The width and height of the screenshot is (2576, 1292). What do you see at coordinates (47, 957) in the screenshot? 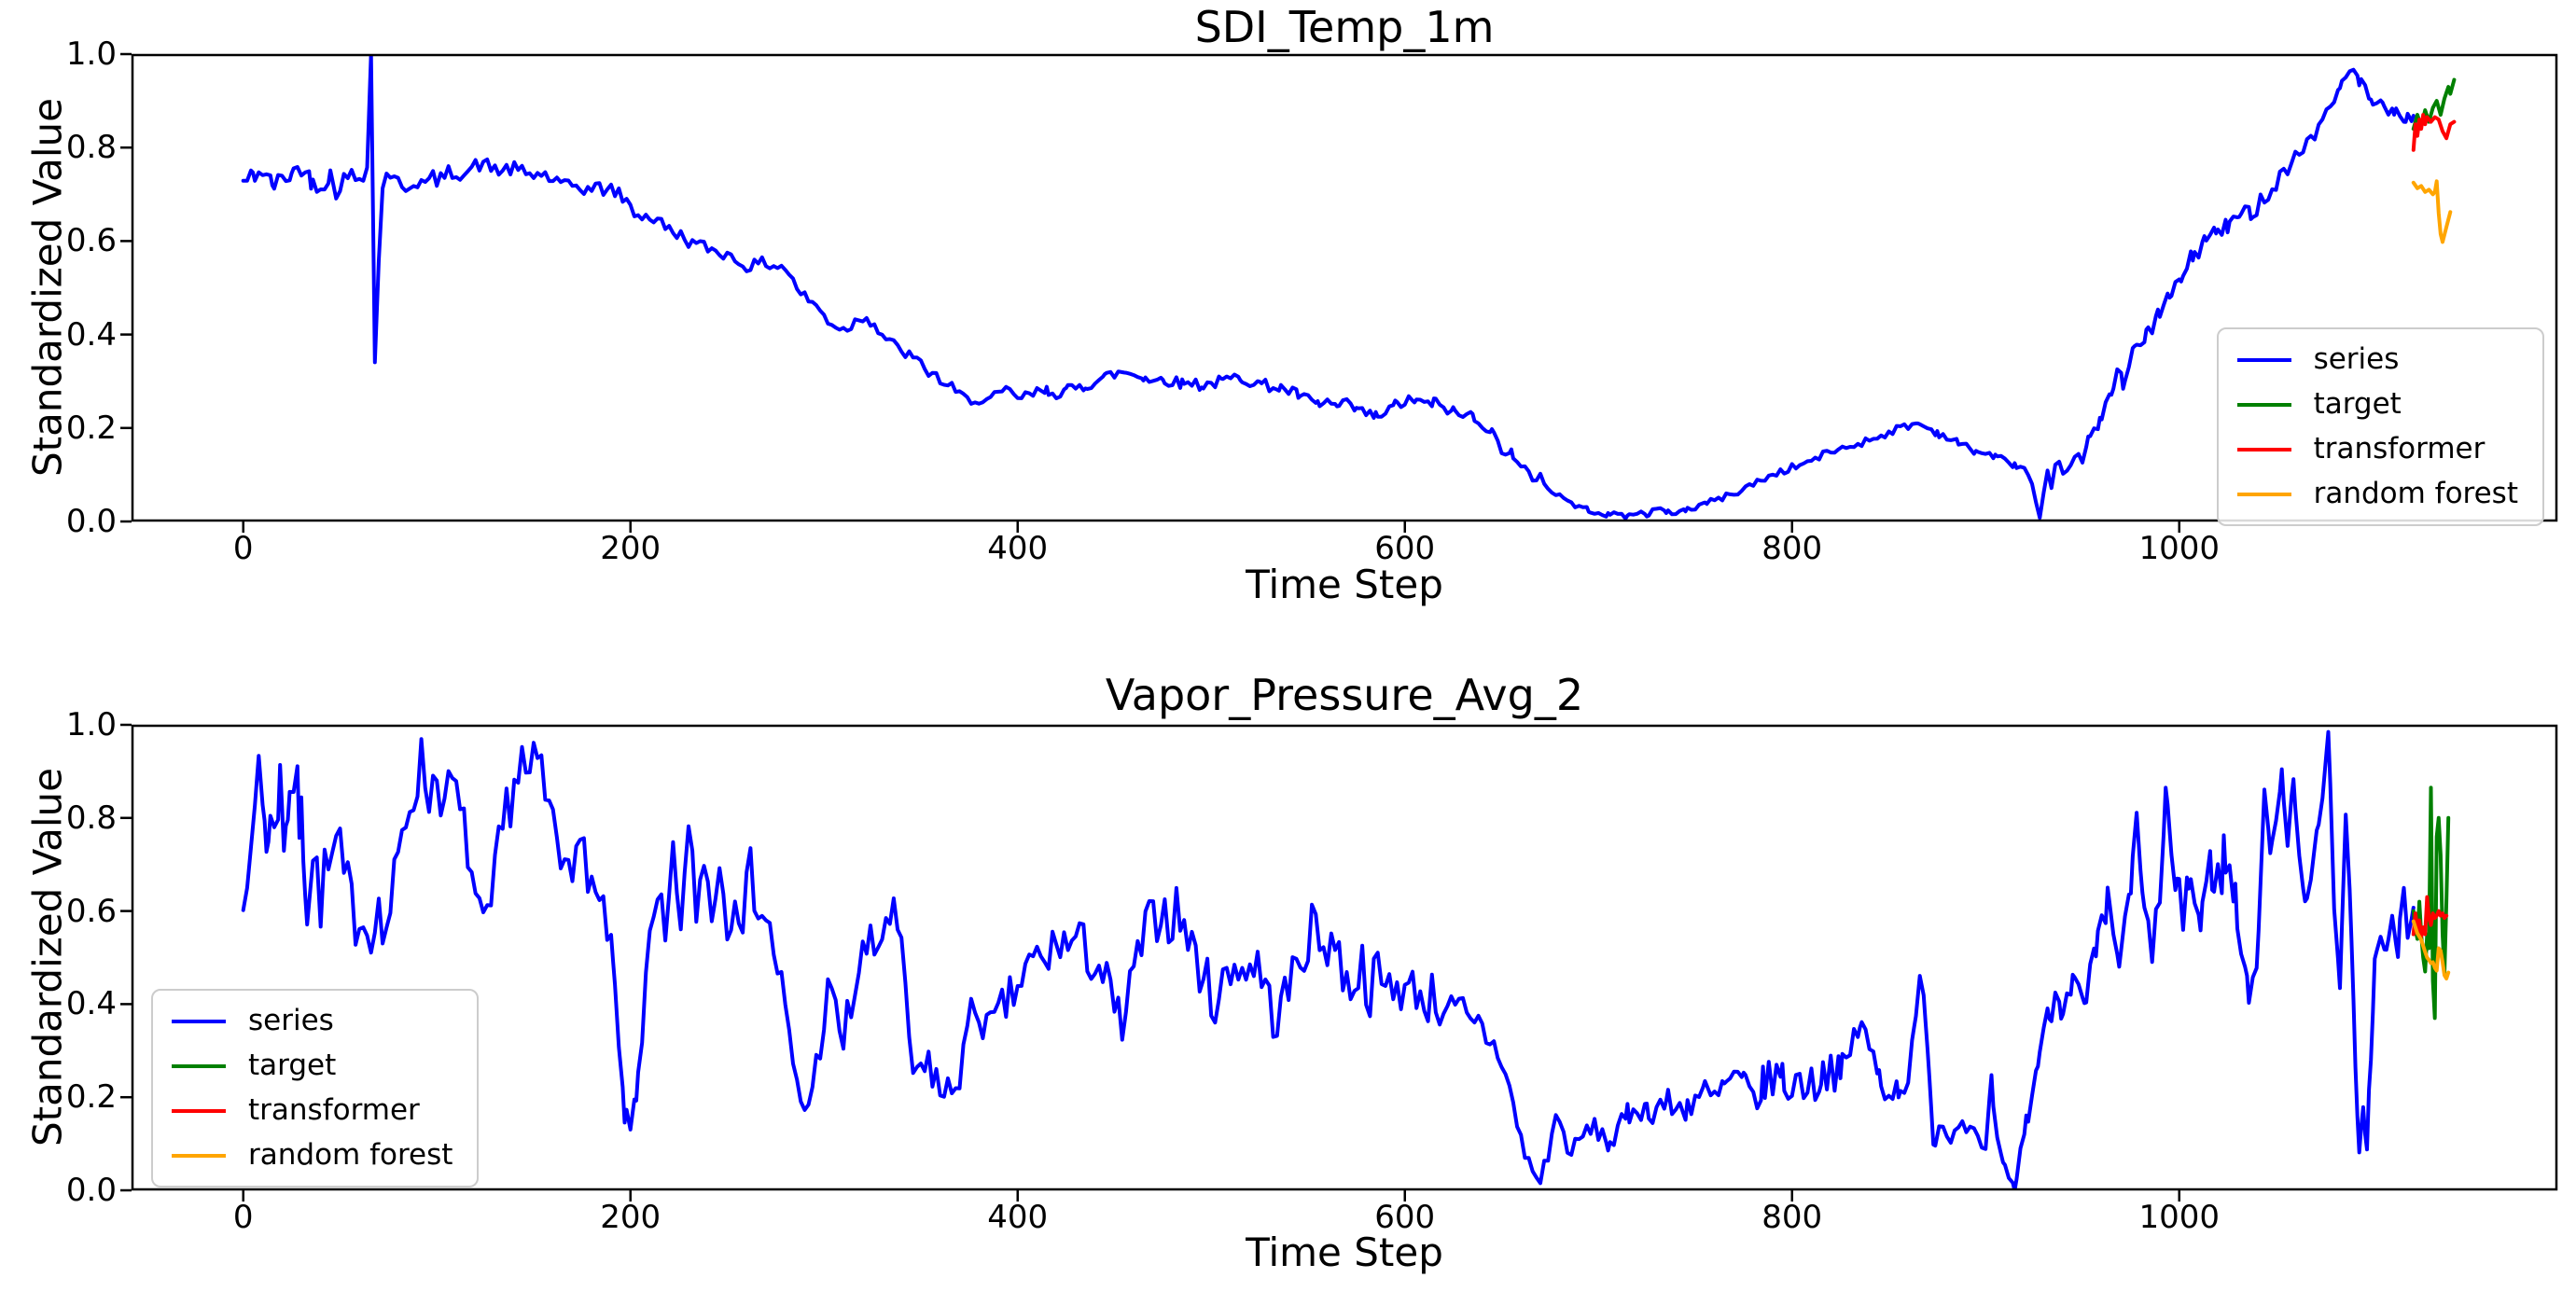
I see `y-axis-label-bottom: Standardized Value` at bounding box center [47, 957].